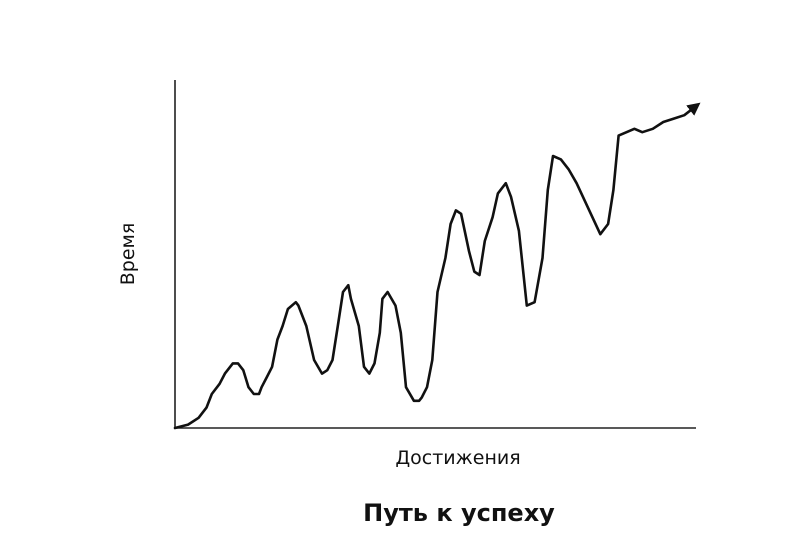 The height and width of the screenshot is (540, 803). What do you see at coordinates (128, 254) in the screenshot?
I see `y-axis-label: Время` at bounding box center [128, 254].